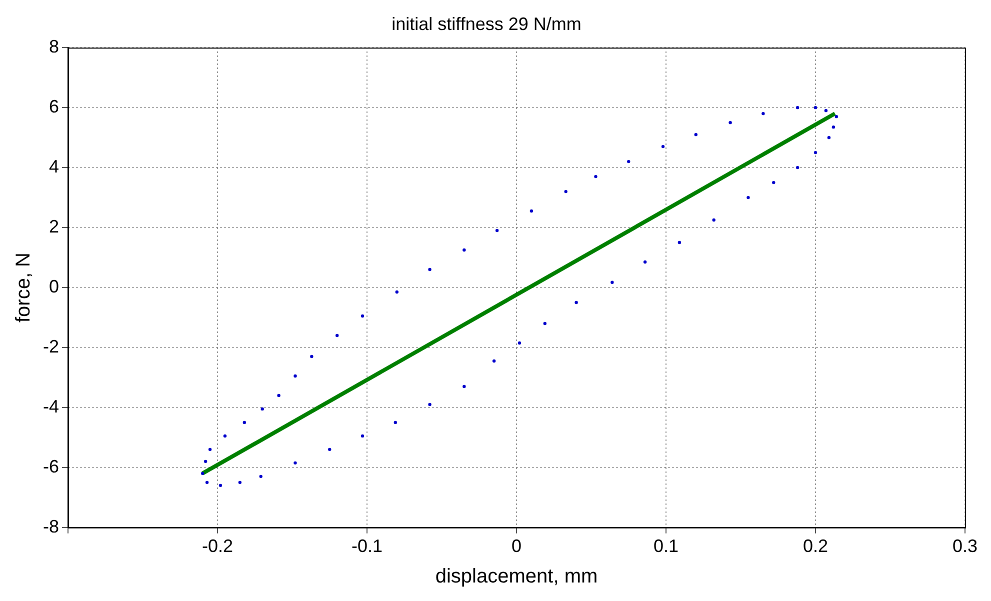 The width and height of the screenshot is (991, 601). What do you see at coordinates (516, 577) in the screenshot?
I see `x-axis-title: displacement, mm` at bounding box center [516, 577].